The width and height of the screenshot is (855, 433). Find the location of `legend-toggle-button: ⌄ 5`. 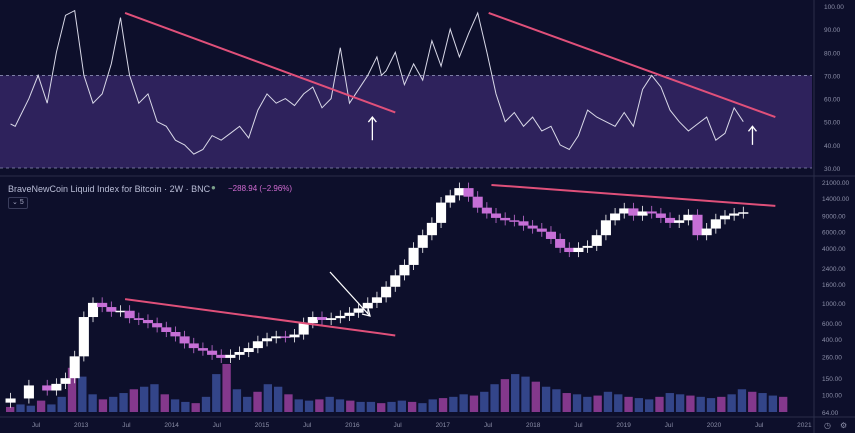

legend-toggle-button: ⌄ 5 is located at coordinates (18, 203).